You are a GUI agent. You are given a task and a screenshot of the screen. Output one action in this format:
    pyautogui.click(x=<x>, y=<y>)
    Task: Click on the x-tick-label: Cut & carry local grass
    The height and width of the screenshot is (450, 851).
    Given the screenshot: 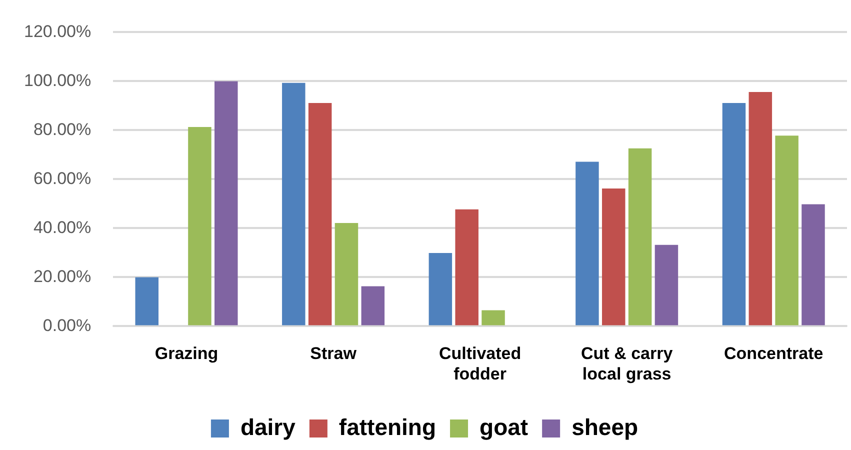 What is the action you would take?
    pyautogui.click(x=627, y=364)
    